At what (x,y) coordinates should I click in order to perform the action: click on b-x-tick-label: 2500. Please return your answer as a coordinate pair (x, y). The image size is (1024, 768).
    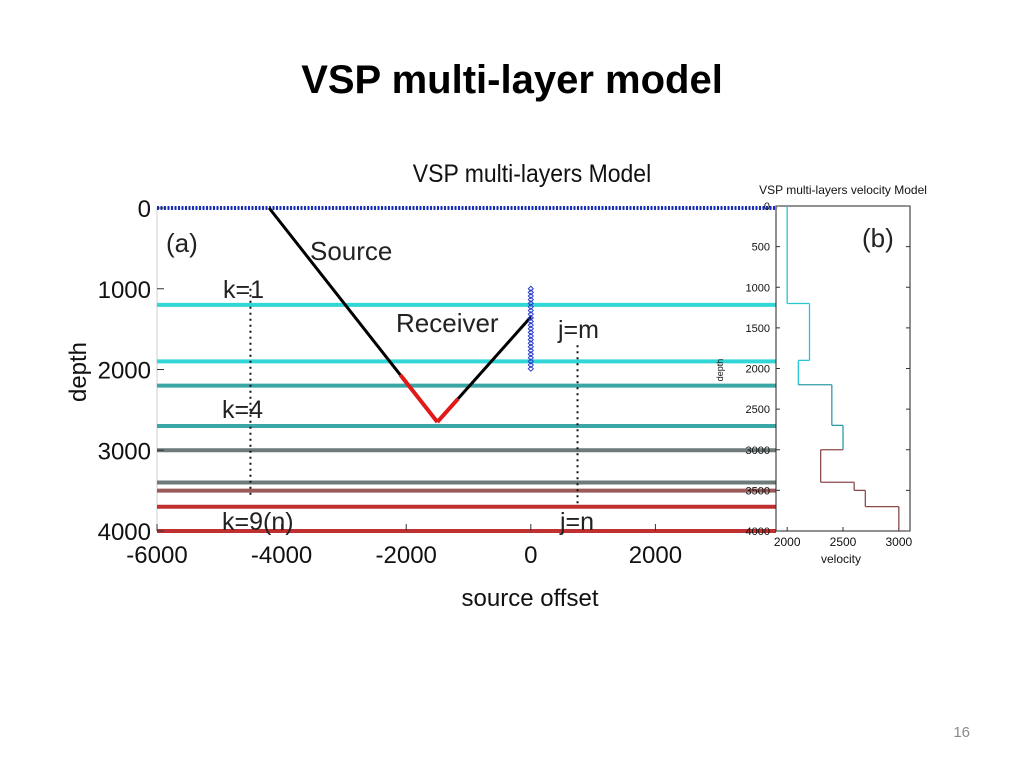
    Looking at the image, I should click on (843, 542).